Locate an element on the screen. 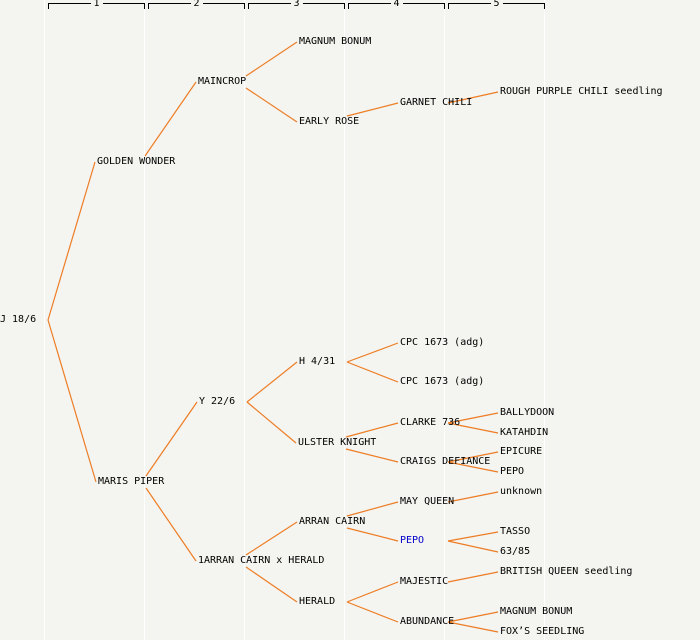  pedigree-node-mayqueen: MAY QUEEN is located at coordinates (427, 501).